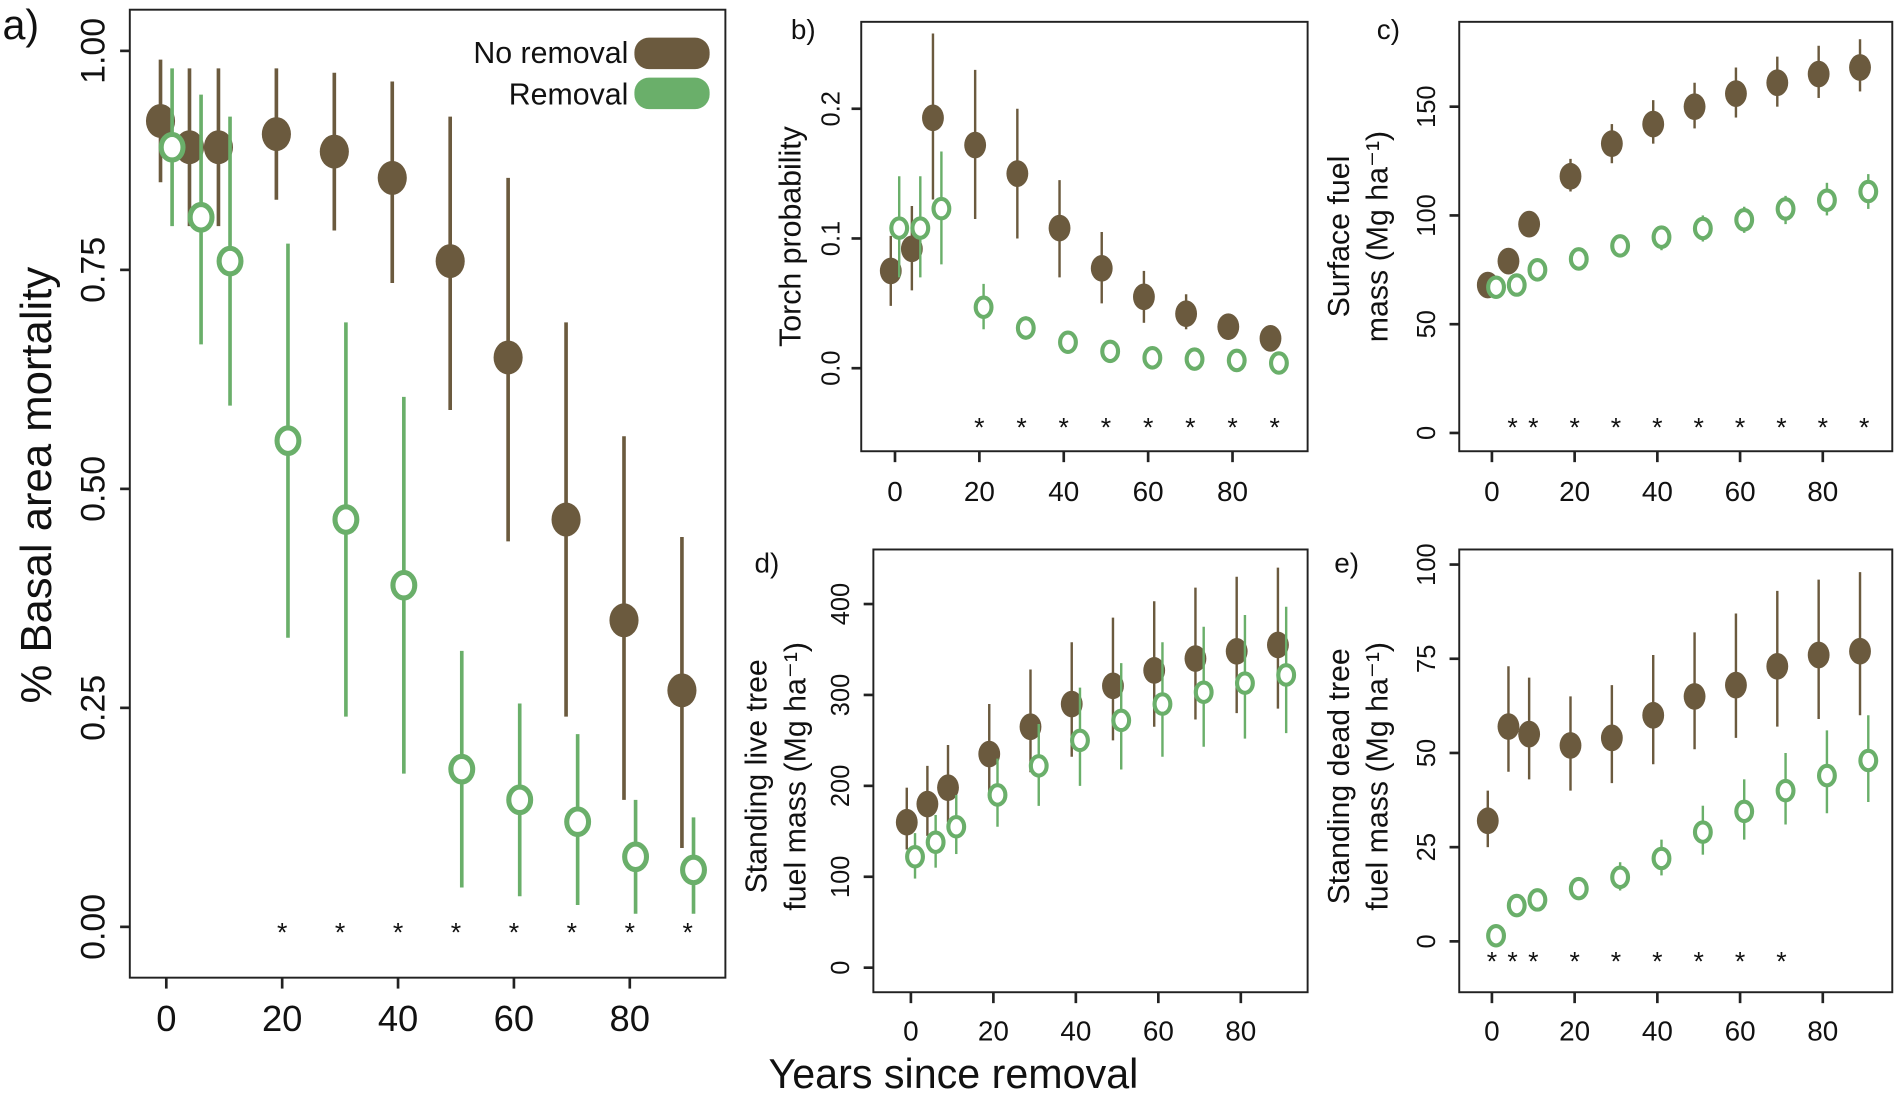 The height and width of the screenshot is (1102, 1902). What do you see at coordinates (1427, 106) in the screenshot?
I see `y-tick-label: 150` at bounding box center [1427, 106].